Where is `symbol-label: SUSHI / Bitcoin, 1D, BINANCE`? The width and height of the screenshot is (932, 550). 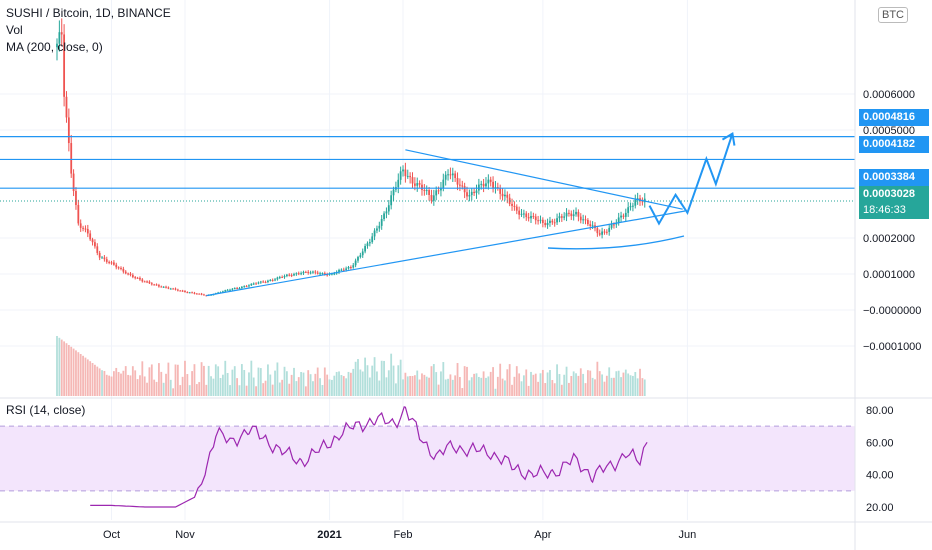 symbol-label: SUSHI / Bitcoin, 1D, BINANCE is located at coordinates (88, 13).